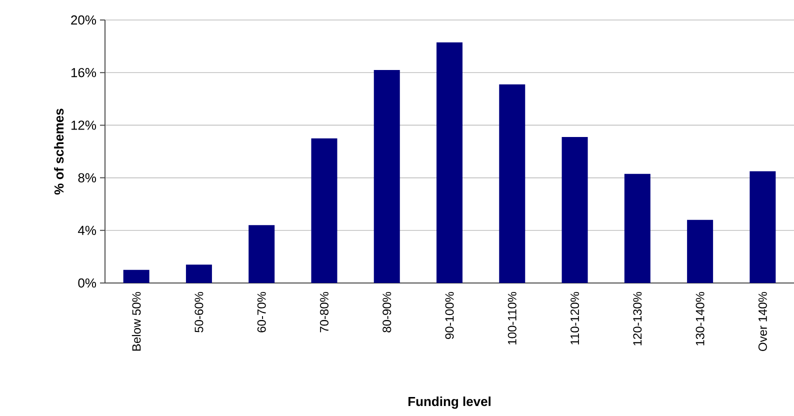 The width and height of the screenshot is (794, 416). I want to click on x-tick-label: 50-60%, so click(199, 312).